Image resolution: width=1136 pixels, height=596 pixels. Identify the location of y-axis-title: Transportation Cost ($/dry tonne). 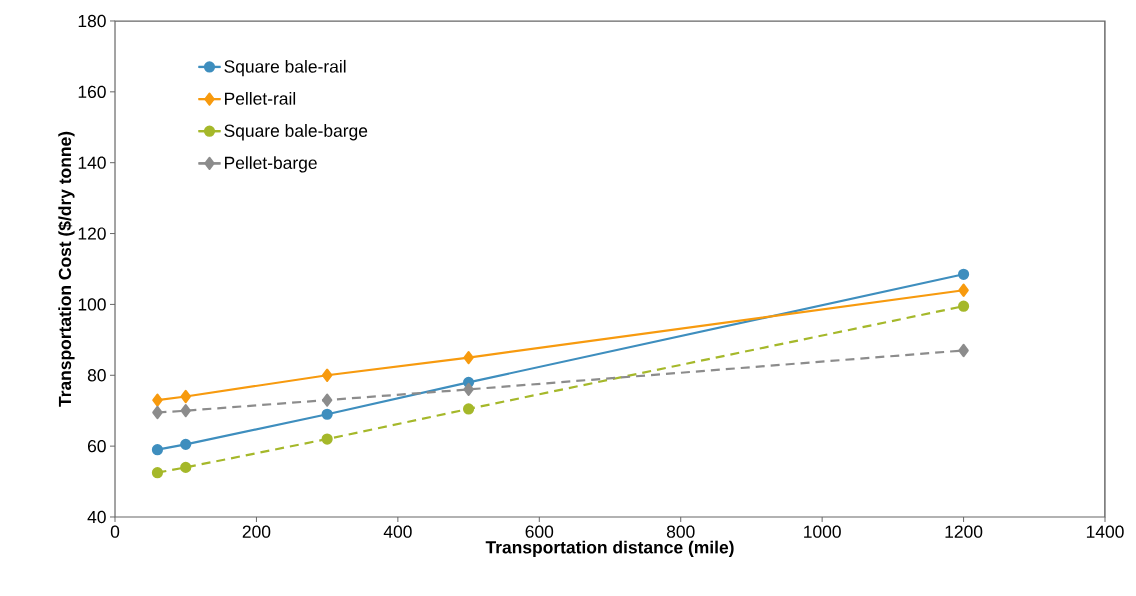
(66, 269).